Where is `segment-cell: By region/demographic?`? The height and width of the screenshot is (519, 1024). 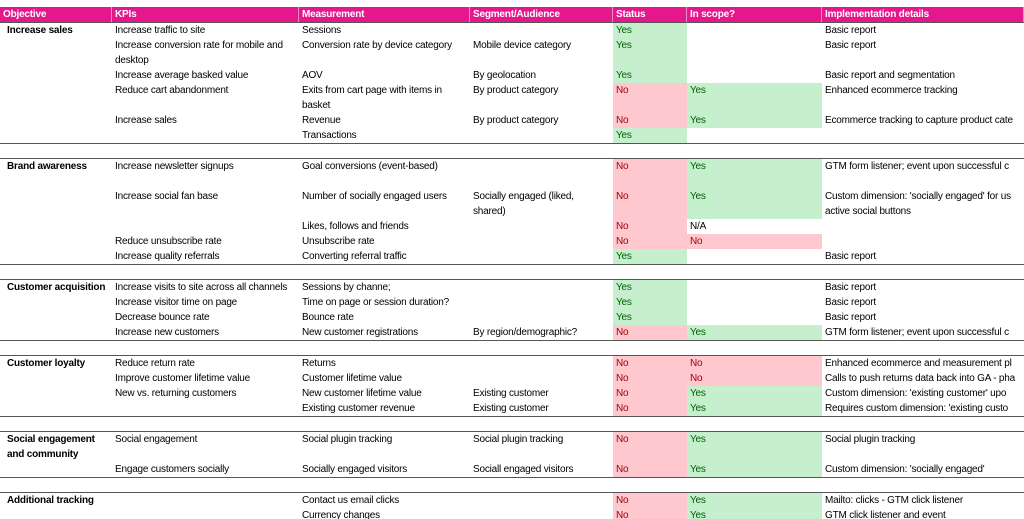
segment-cell: By region/demographic? is located at coordinates (525, 332).